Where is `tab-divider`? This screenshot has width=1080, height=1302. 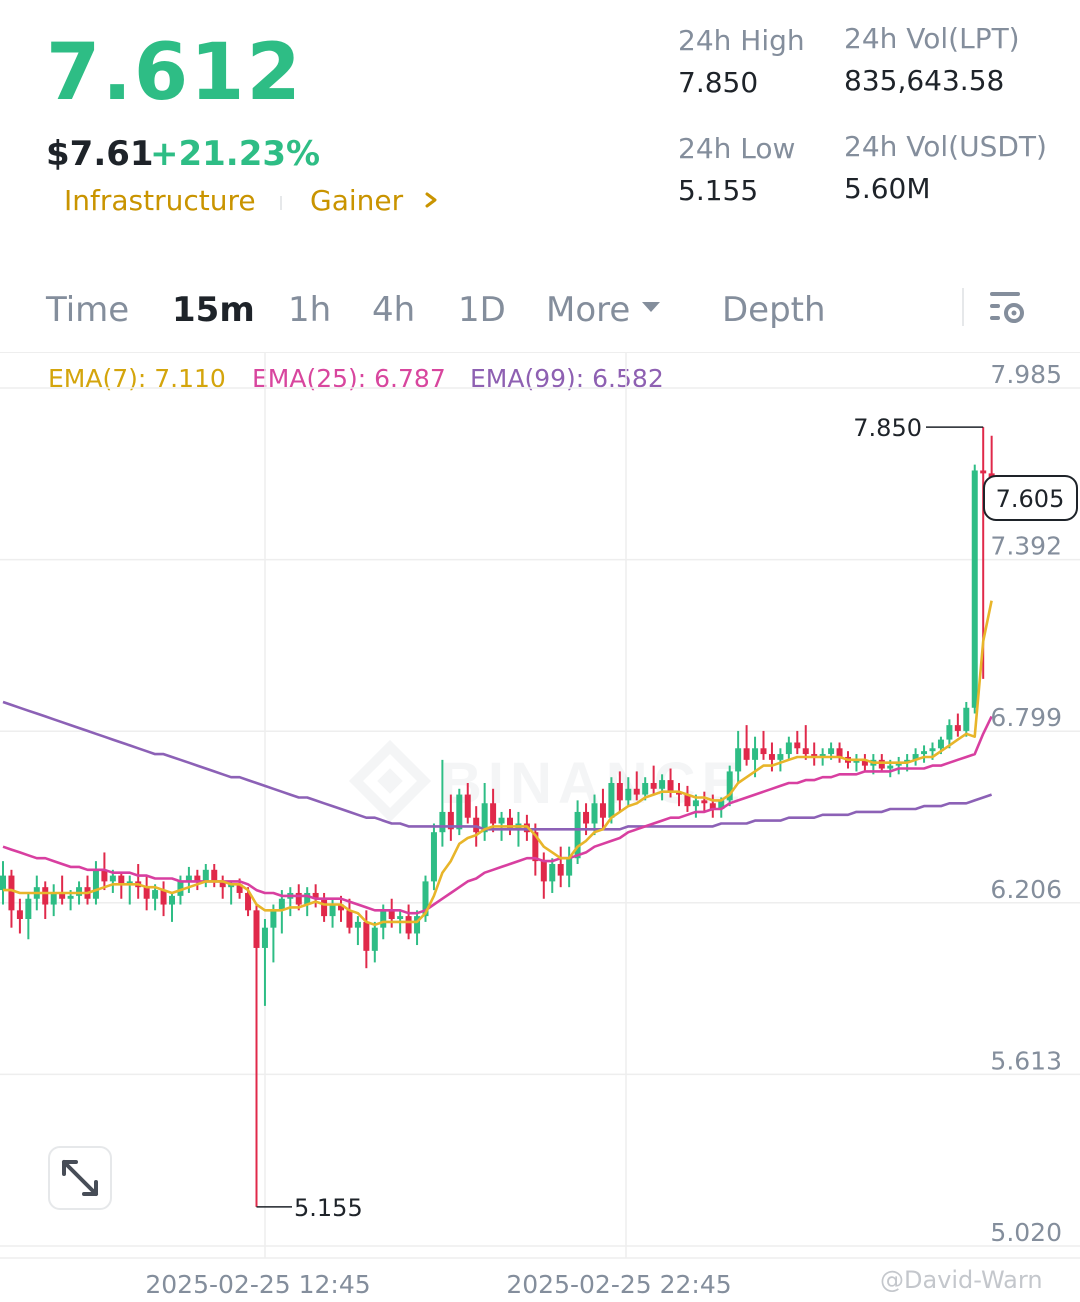 tab-divider is located at coordinates (963, 307).